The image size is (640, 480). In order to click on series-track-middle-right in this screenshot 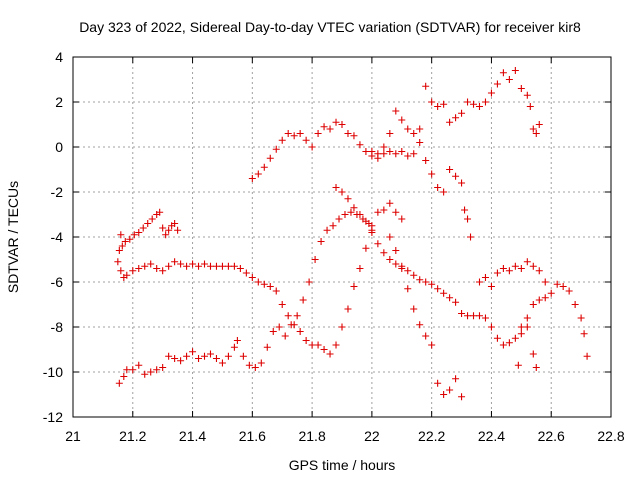, I will do `click(421, 190)`.